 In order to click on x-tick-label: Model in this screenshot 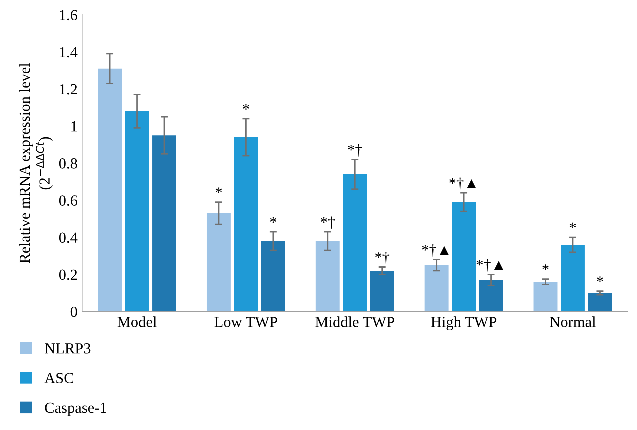, I will do `click(137, 322)`.